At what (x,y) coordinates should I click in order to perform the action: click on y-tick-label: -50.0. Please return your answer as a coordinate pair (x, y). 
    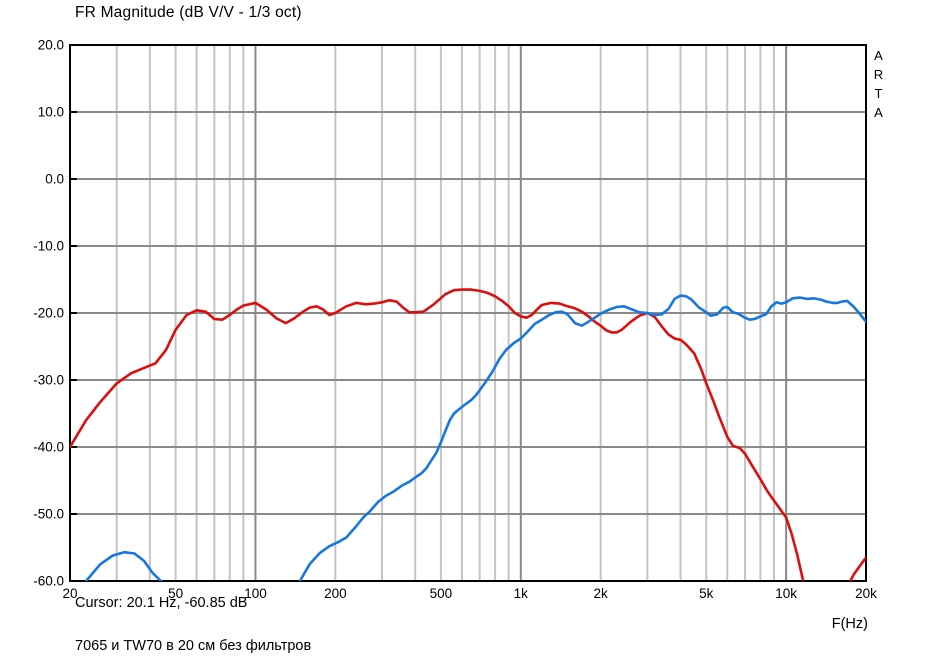
    Looking at the image, I should click on (48, 514).